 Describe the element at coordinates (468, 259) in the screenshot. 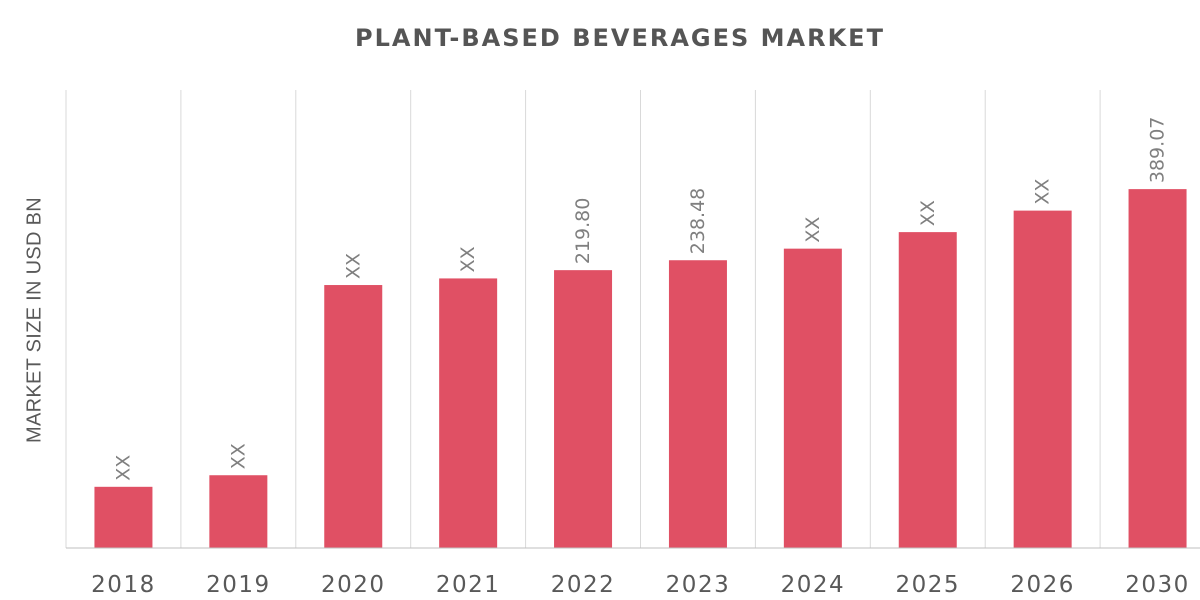

I see `data-label-2021: XX` at that location.